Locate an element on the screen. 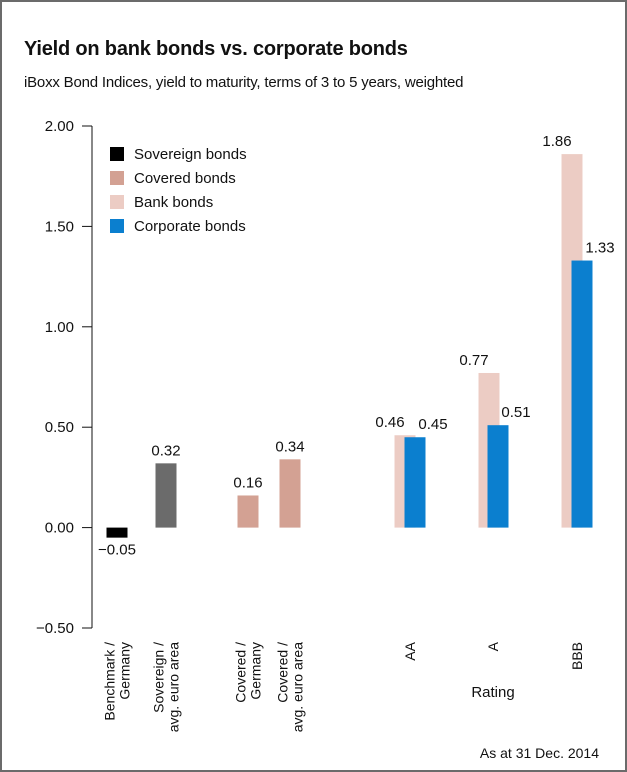  x-category-label: Covered / avg. euro area is located at coordinates (290, 687).